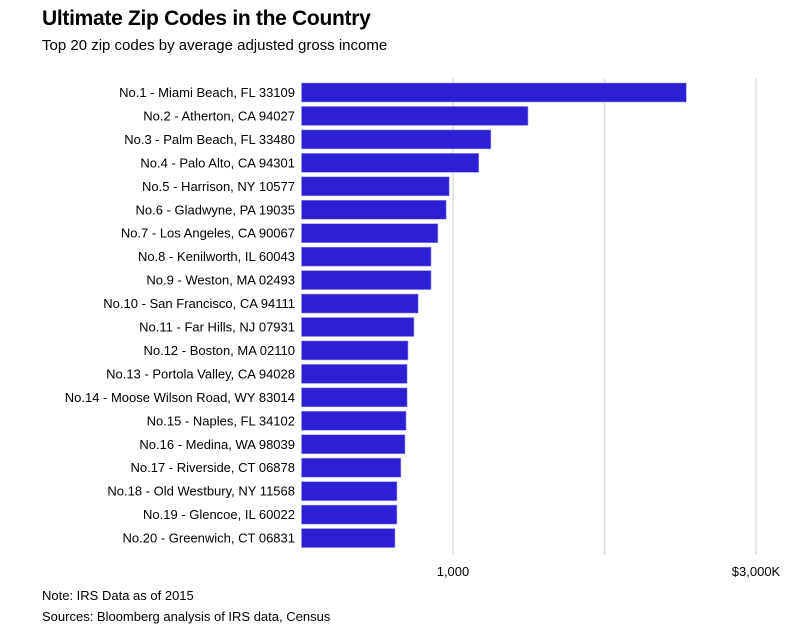 The image size is (803, 632). What do you see at coordinates (219, 115) in the screenshot?
I see `category-label: No.2 - Atherton, CA 94027` at bounding box center [219, 115].